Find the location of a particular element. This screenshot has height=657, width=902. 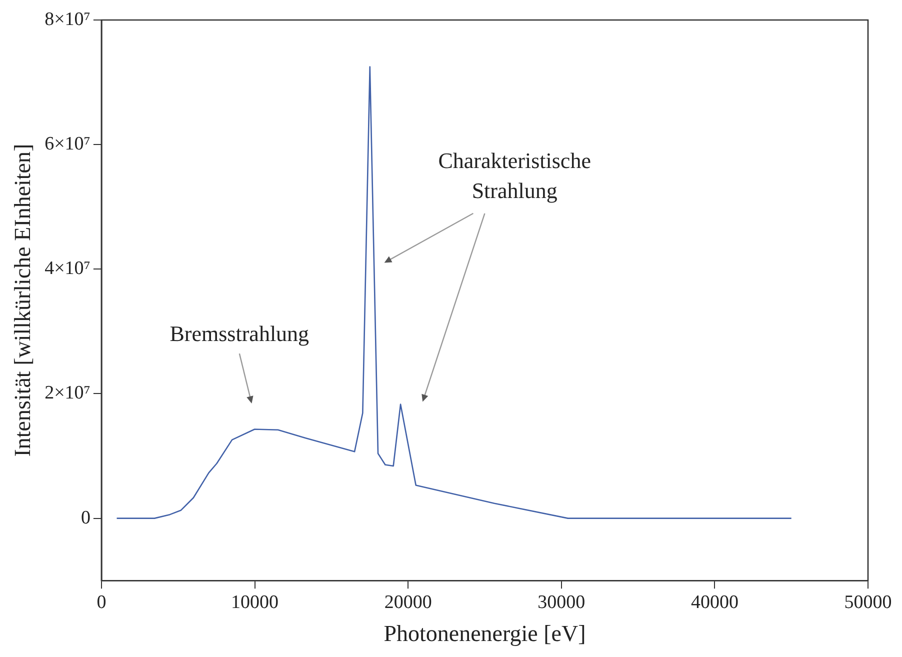

x-tick-label: 10000 is located at coordinates (254, 602).